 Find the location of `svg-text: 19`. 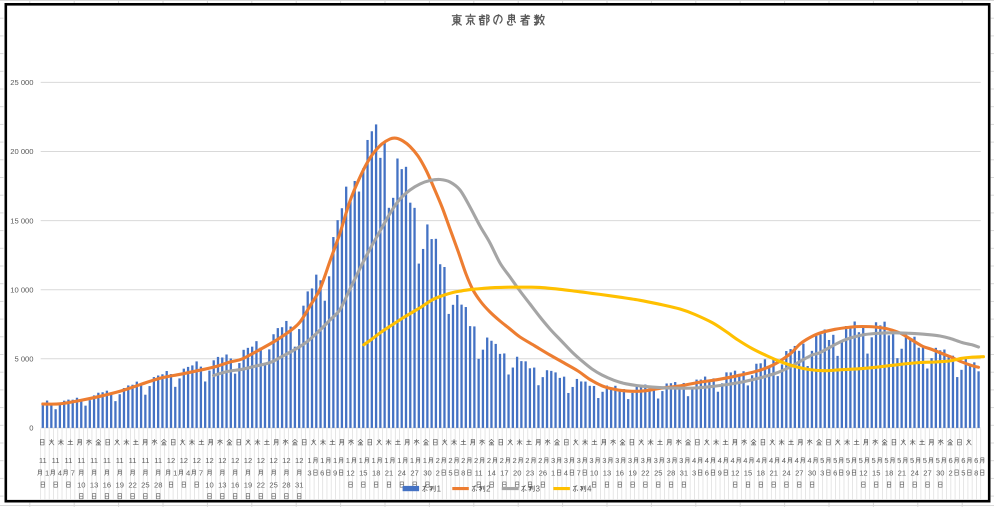

svg-text: 19 is located at coordinates (119, 484).